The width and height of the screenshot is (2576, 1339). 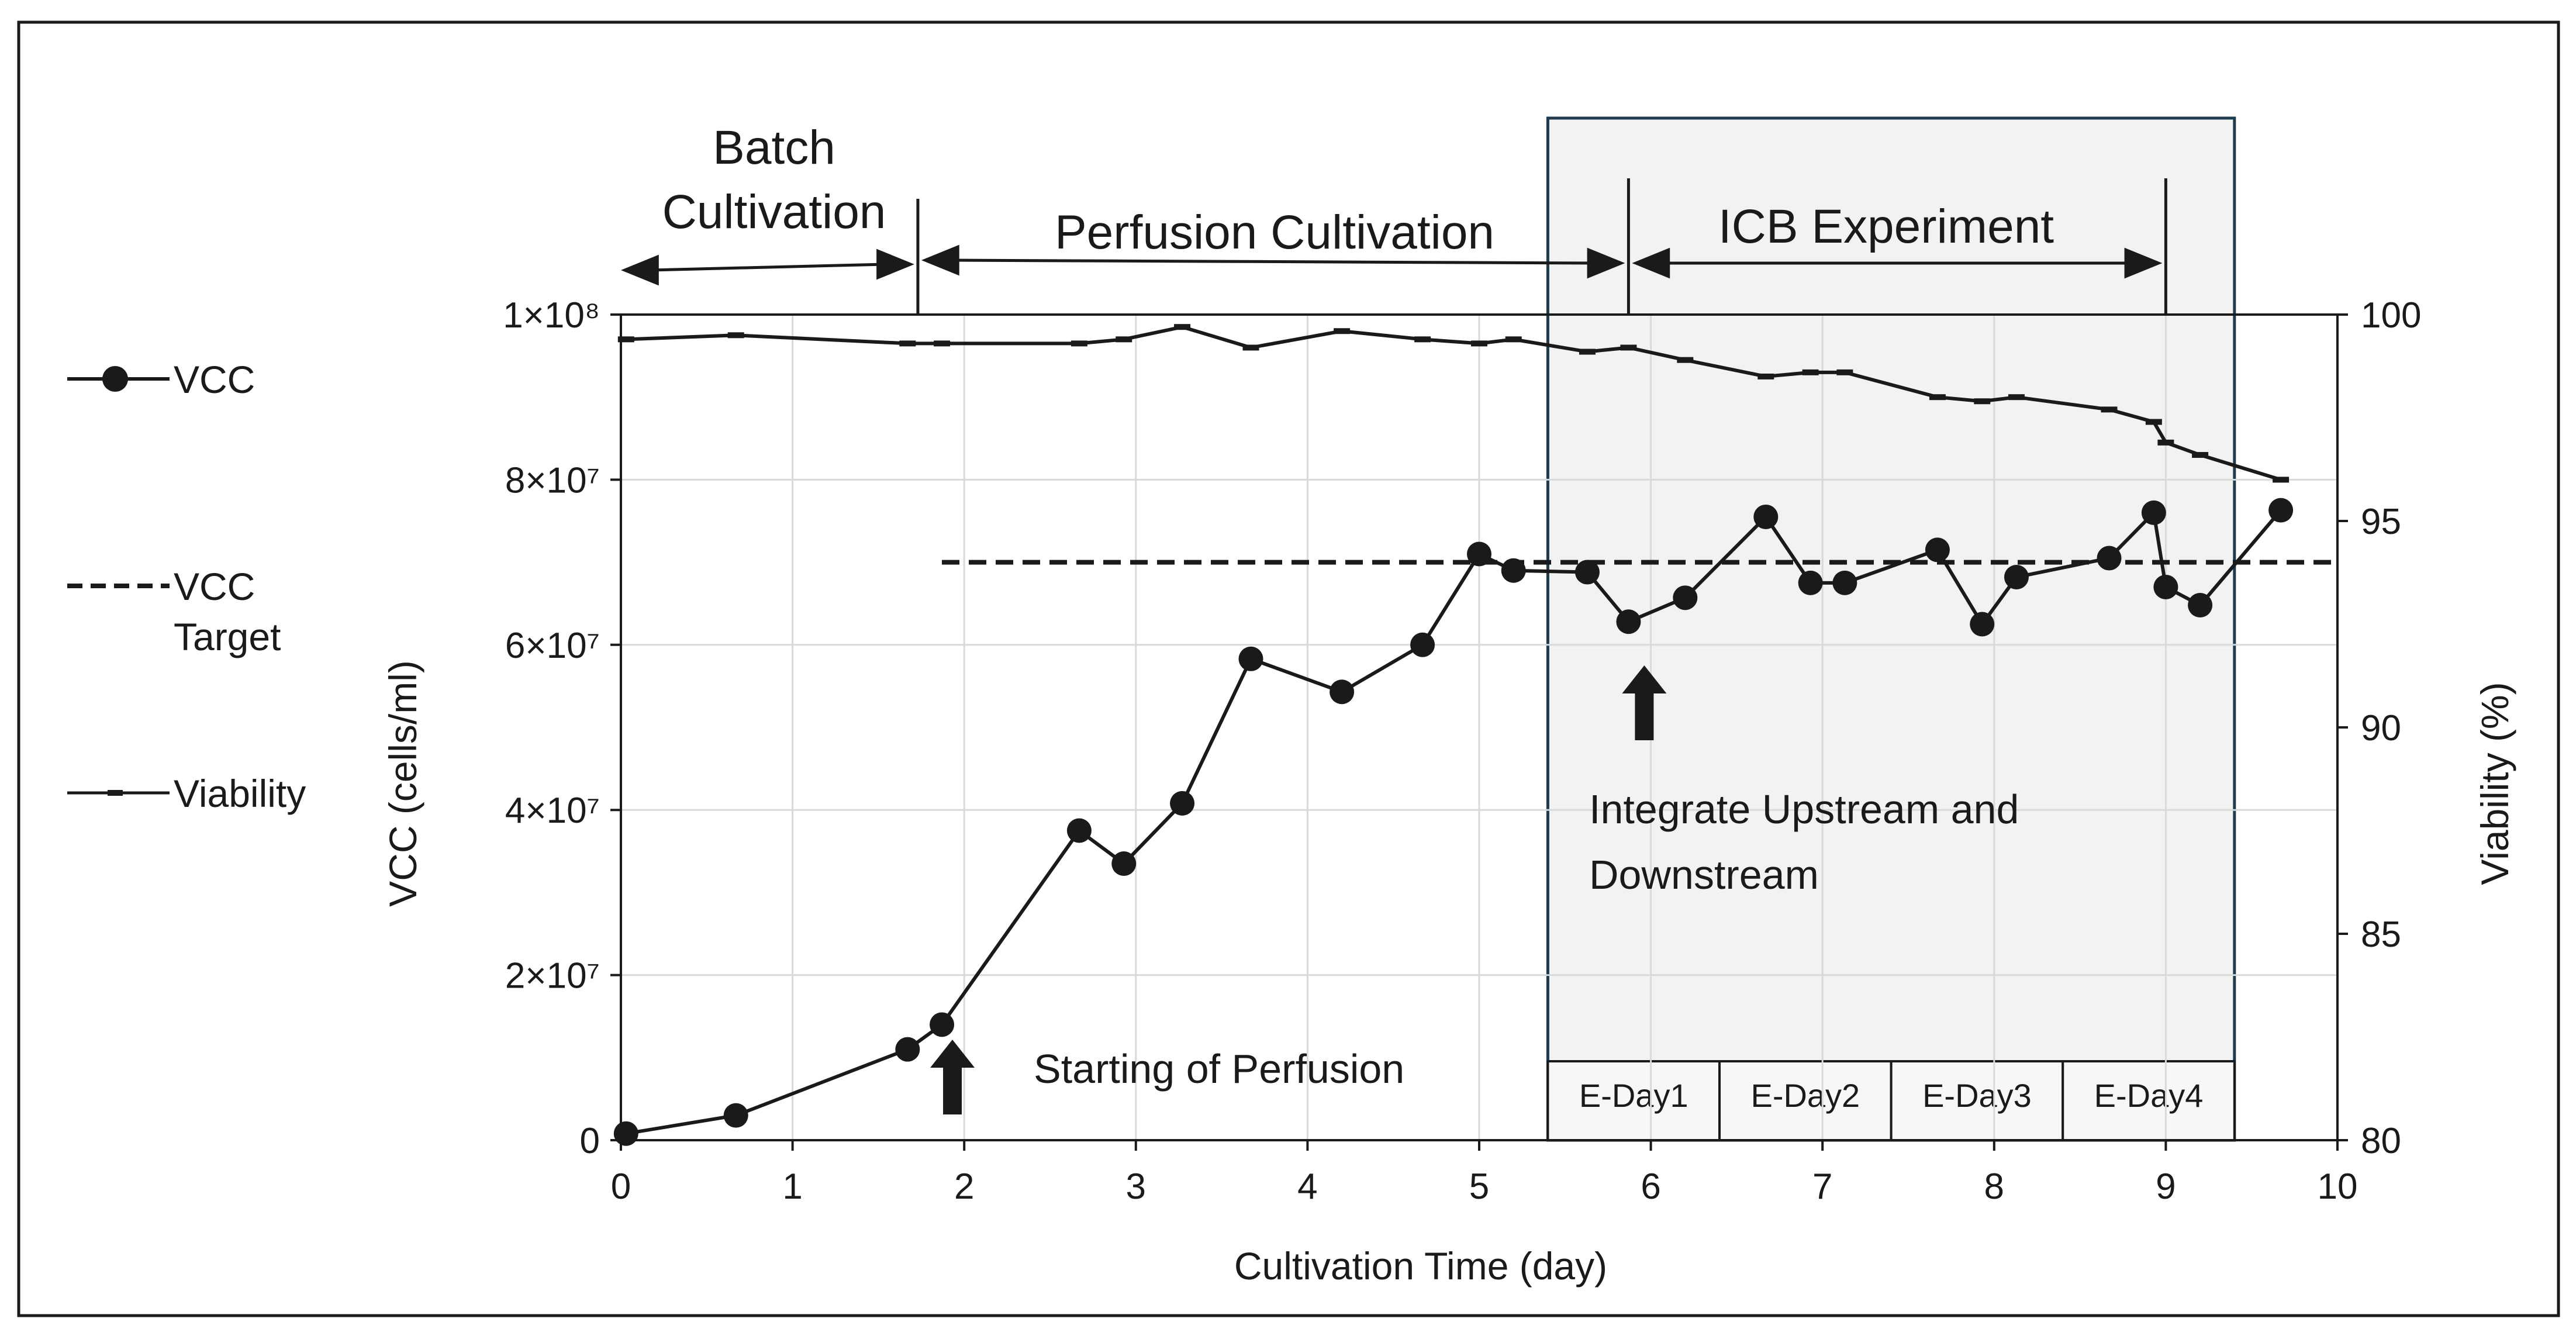 What do you see at coordinates (774, 212) in the screenshot?
I see `phase-label-batch: Cultivation` at bounding box center [774, 212].